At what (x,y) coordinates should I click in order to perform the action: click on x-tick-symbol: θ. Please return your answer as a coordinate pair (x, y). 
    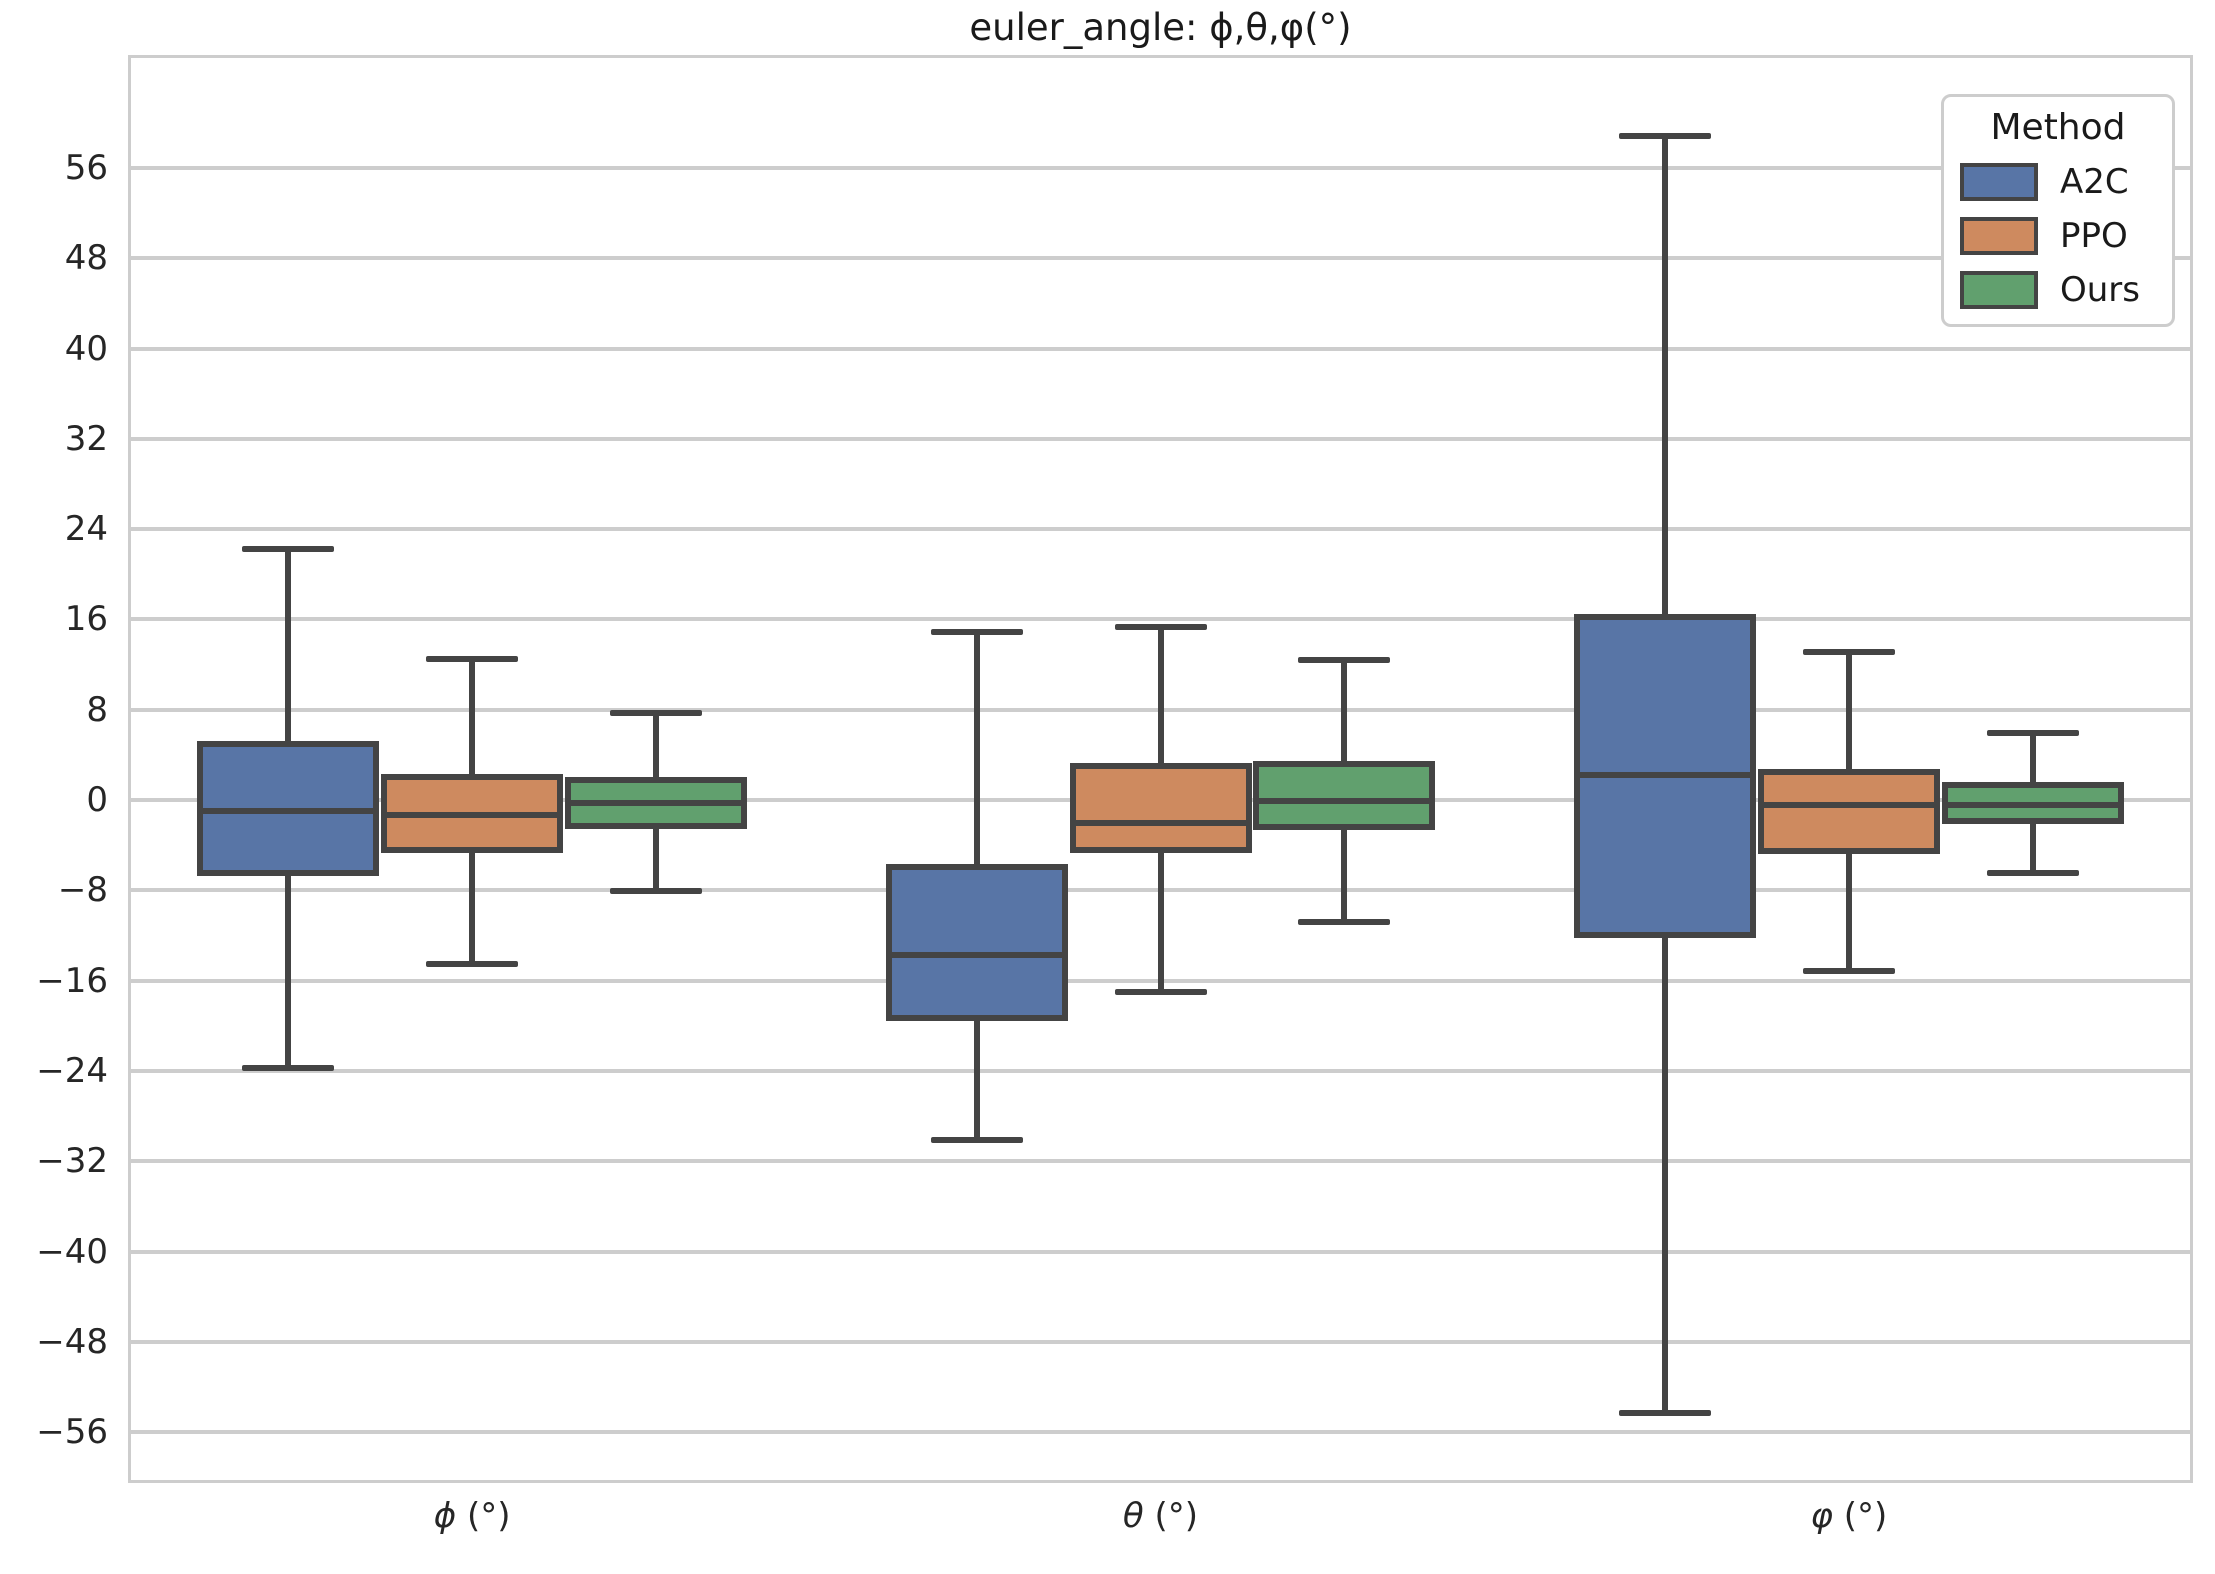
    Looking at the image, I should click on (1133, 1516).